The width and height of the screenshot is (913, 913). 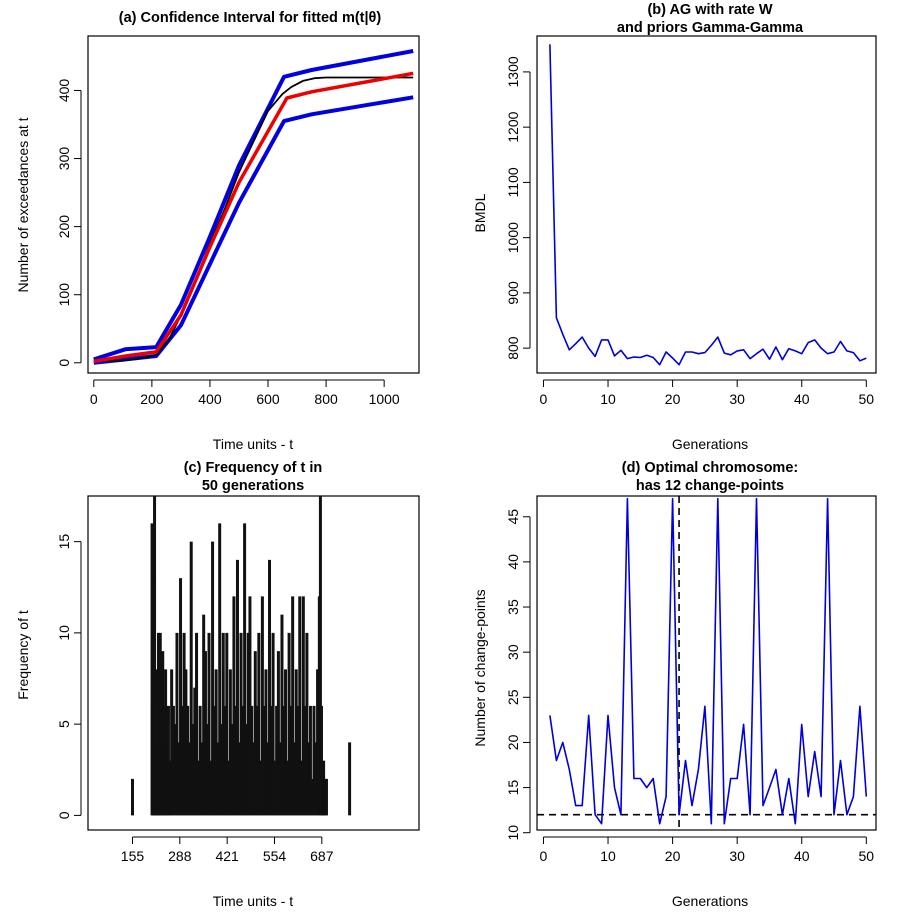 I want to click on y-tick-label: 25, so click(x=513, y=697).